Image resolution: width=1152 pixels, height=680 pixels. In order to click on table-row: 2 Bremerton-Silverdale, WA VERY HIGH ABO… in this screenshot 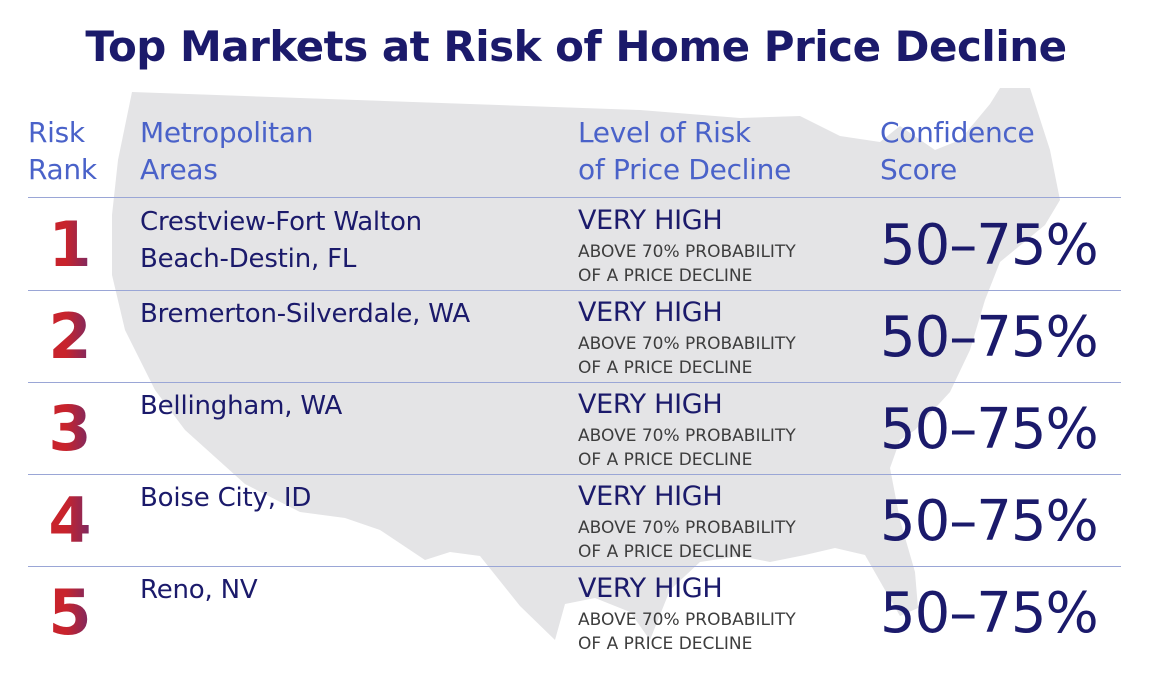, I will do `click(576, 336)`.